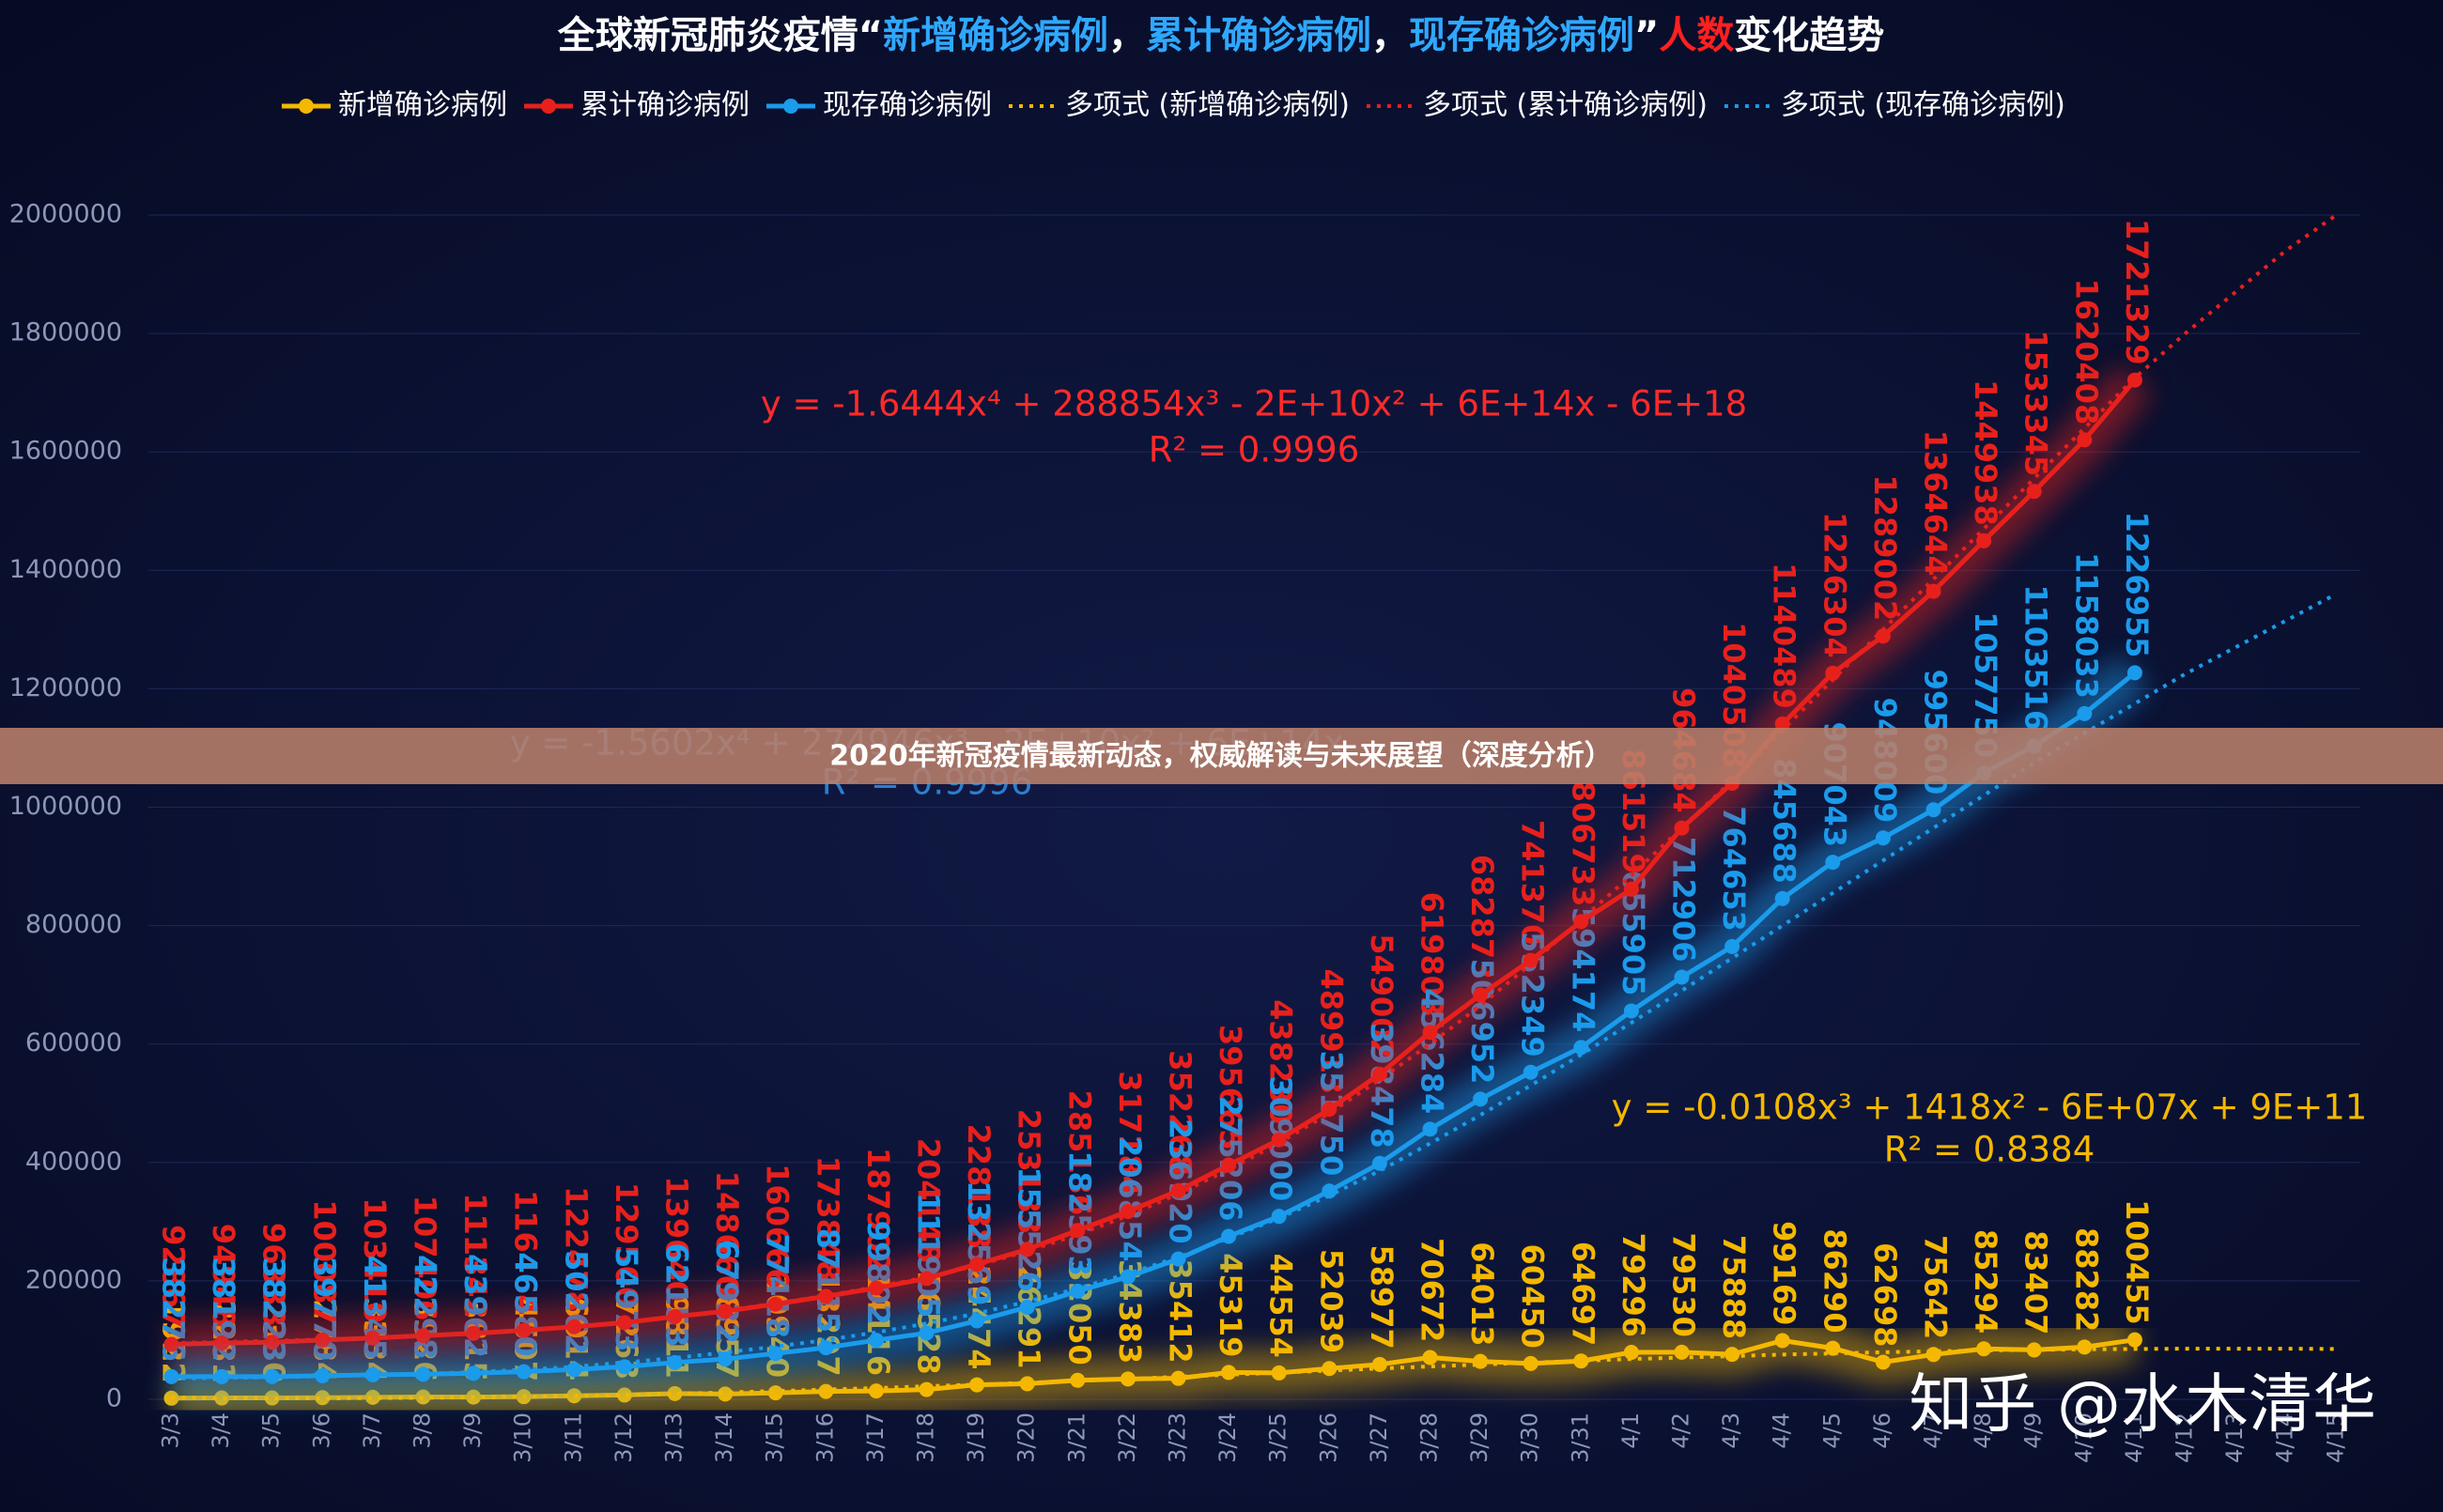 The image size is (2443, 1512). I want to click on y-tick-label: 1000000, so click(66, 806).